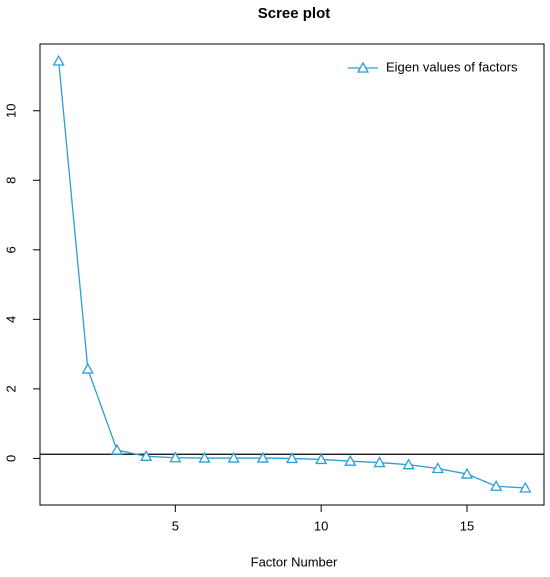 The width and height of the screenshot is (550, 577). Describe the element at coordinates (10, 458) in the screenshot. I see `y-tick-label: 0` at that location.